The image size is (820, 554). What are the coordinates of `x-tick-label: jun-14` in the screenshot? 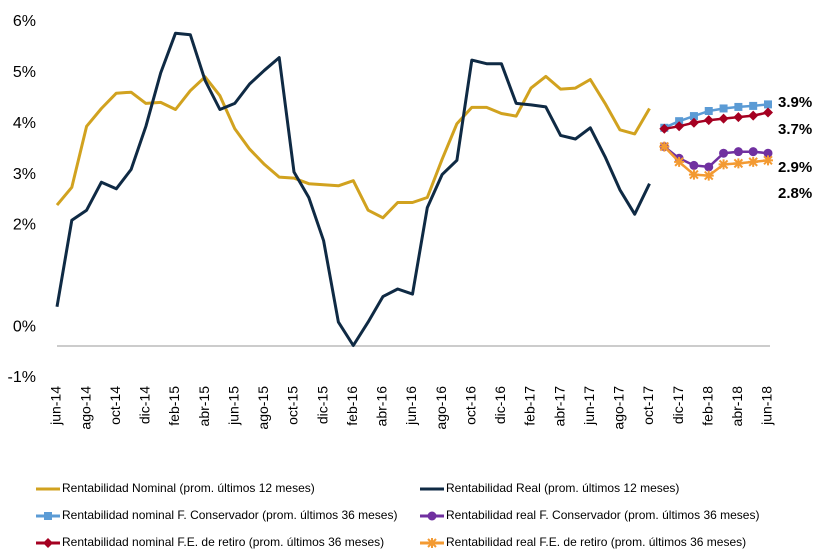 It's located at (56, 406).